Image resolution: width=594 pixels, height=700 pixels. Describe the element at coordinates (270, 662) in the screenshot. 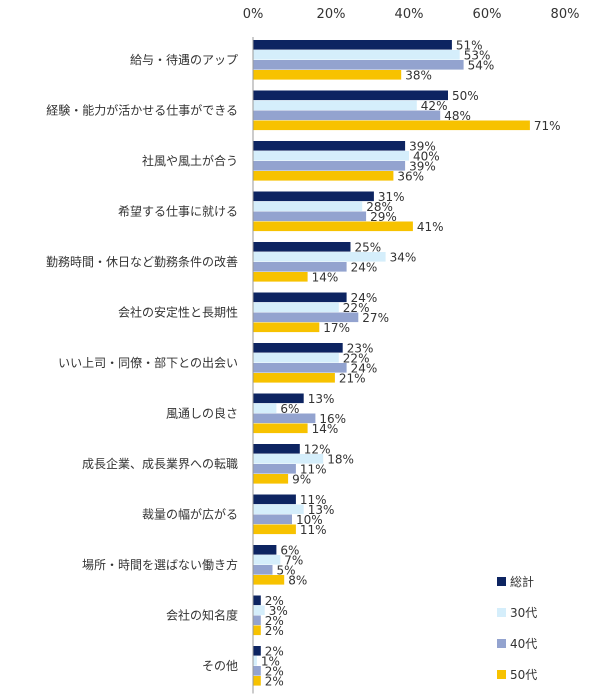

I see `value-label: 1%` at that location.